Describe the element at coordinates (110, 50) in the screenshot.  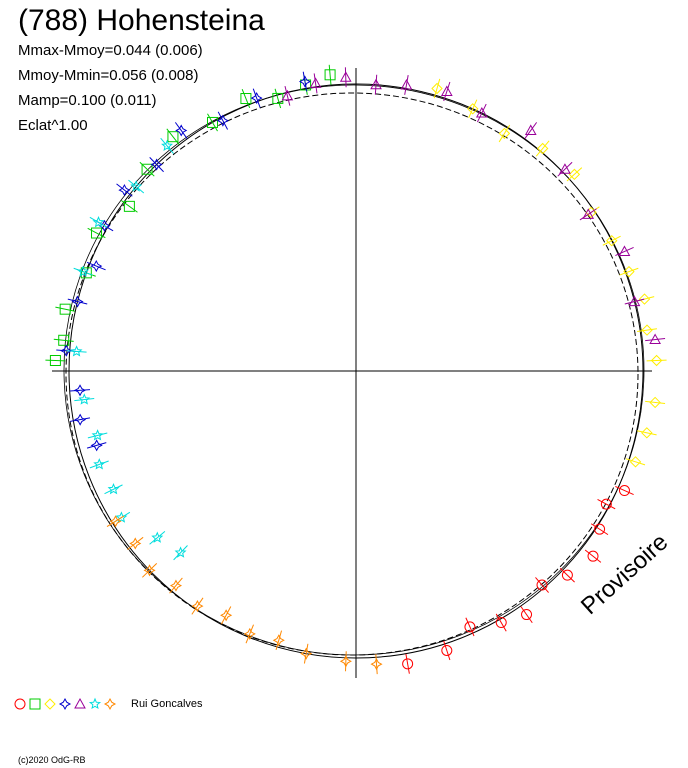
I see `stat-mmax-mmoy: Mmax-Mmoy=0.044 (0.006)` at that location.